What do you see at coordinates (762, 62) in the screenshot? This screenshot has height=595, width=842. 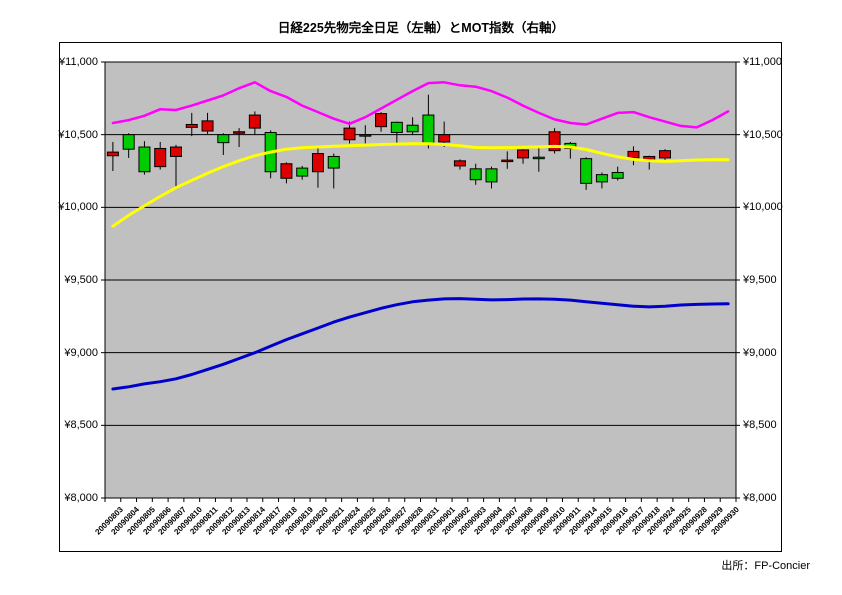 I see `right-axis-label: ¥11,000` at bounding box center [762, 62].